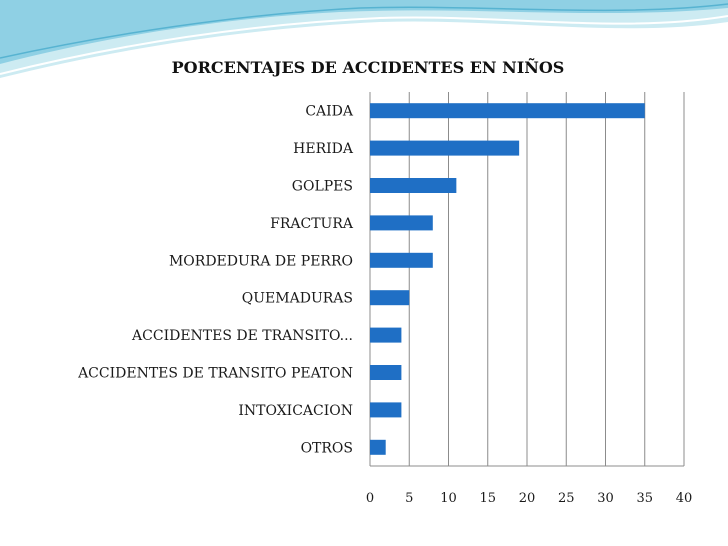 The height and width of the screenshot is (546, 728). Describe the element at coordinates (295, 411) in the screenshot. I see `category-label: INTOXICACION` at that location.